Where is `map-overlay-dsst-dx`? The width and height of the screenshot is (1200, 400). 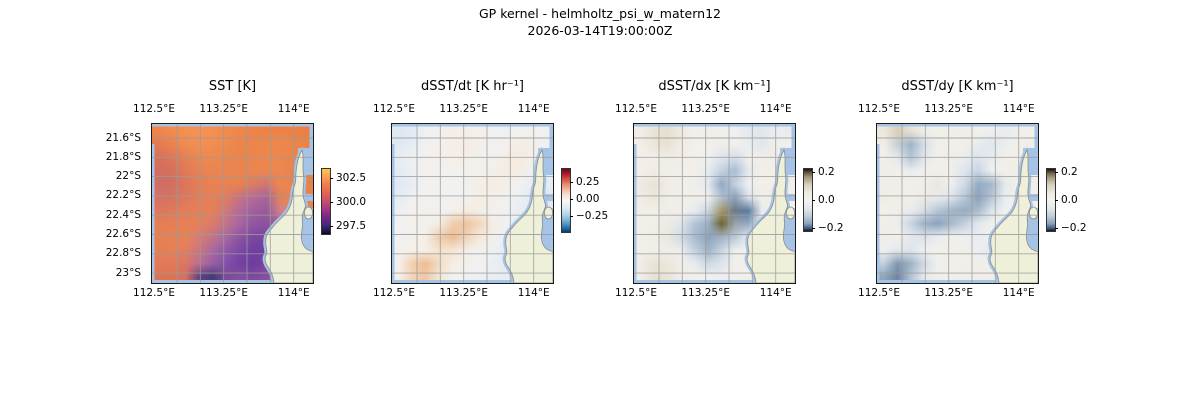 map-overlay-dsst-dx is located at coordinates (714, 203).